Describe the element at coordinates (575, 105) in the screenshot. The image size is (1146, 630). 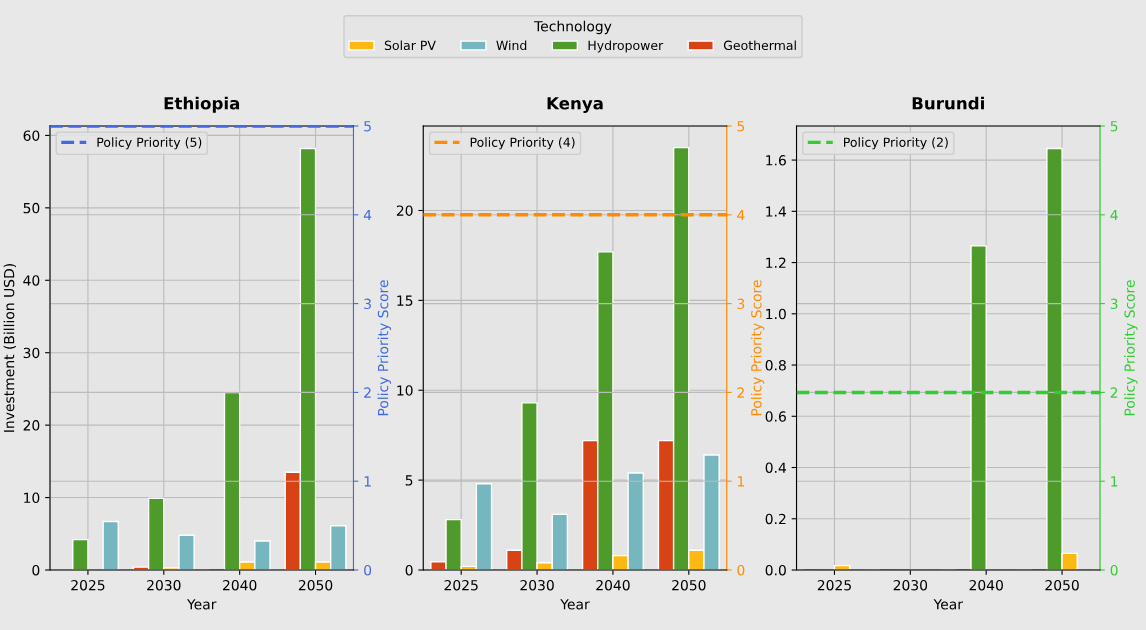
I see `chart-title: Kenya` at that location.